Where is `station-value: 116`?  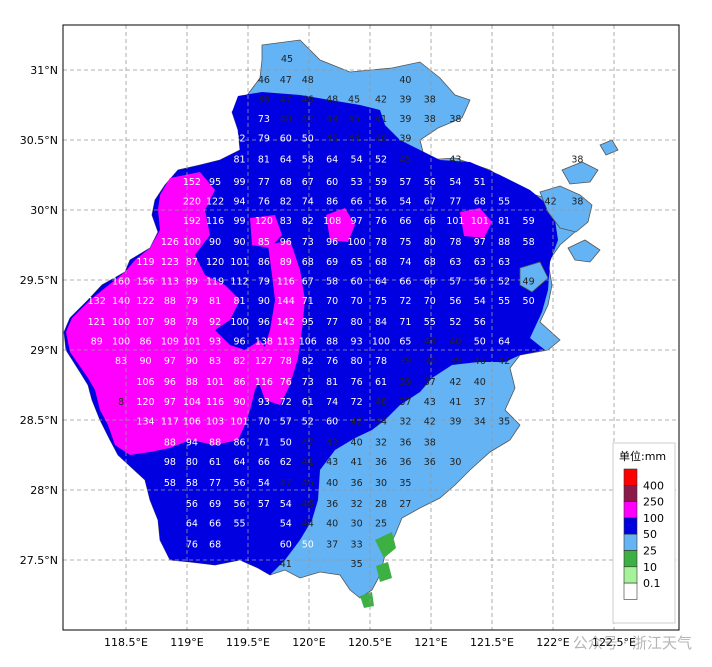 station-value: 116 is located at coordinates (264, 382).